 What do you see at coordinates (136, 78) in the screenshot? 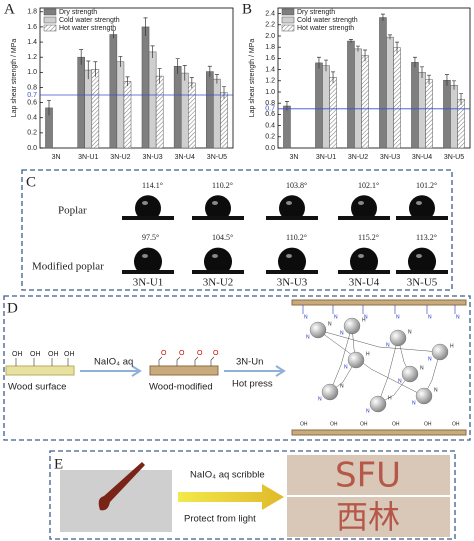
I see `plot-frame` at bounding box center [136, 78].